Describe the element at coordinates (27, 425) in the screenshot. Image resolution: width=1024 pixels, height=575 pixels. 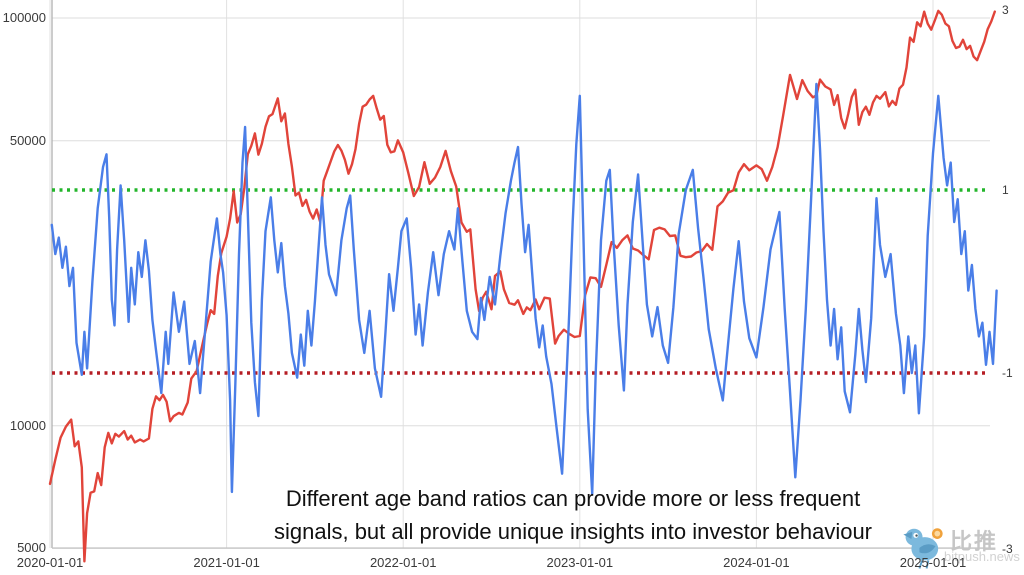
I see `y-axis-left-tick-label: 10000` at that location.